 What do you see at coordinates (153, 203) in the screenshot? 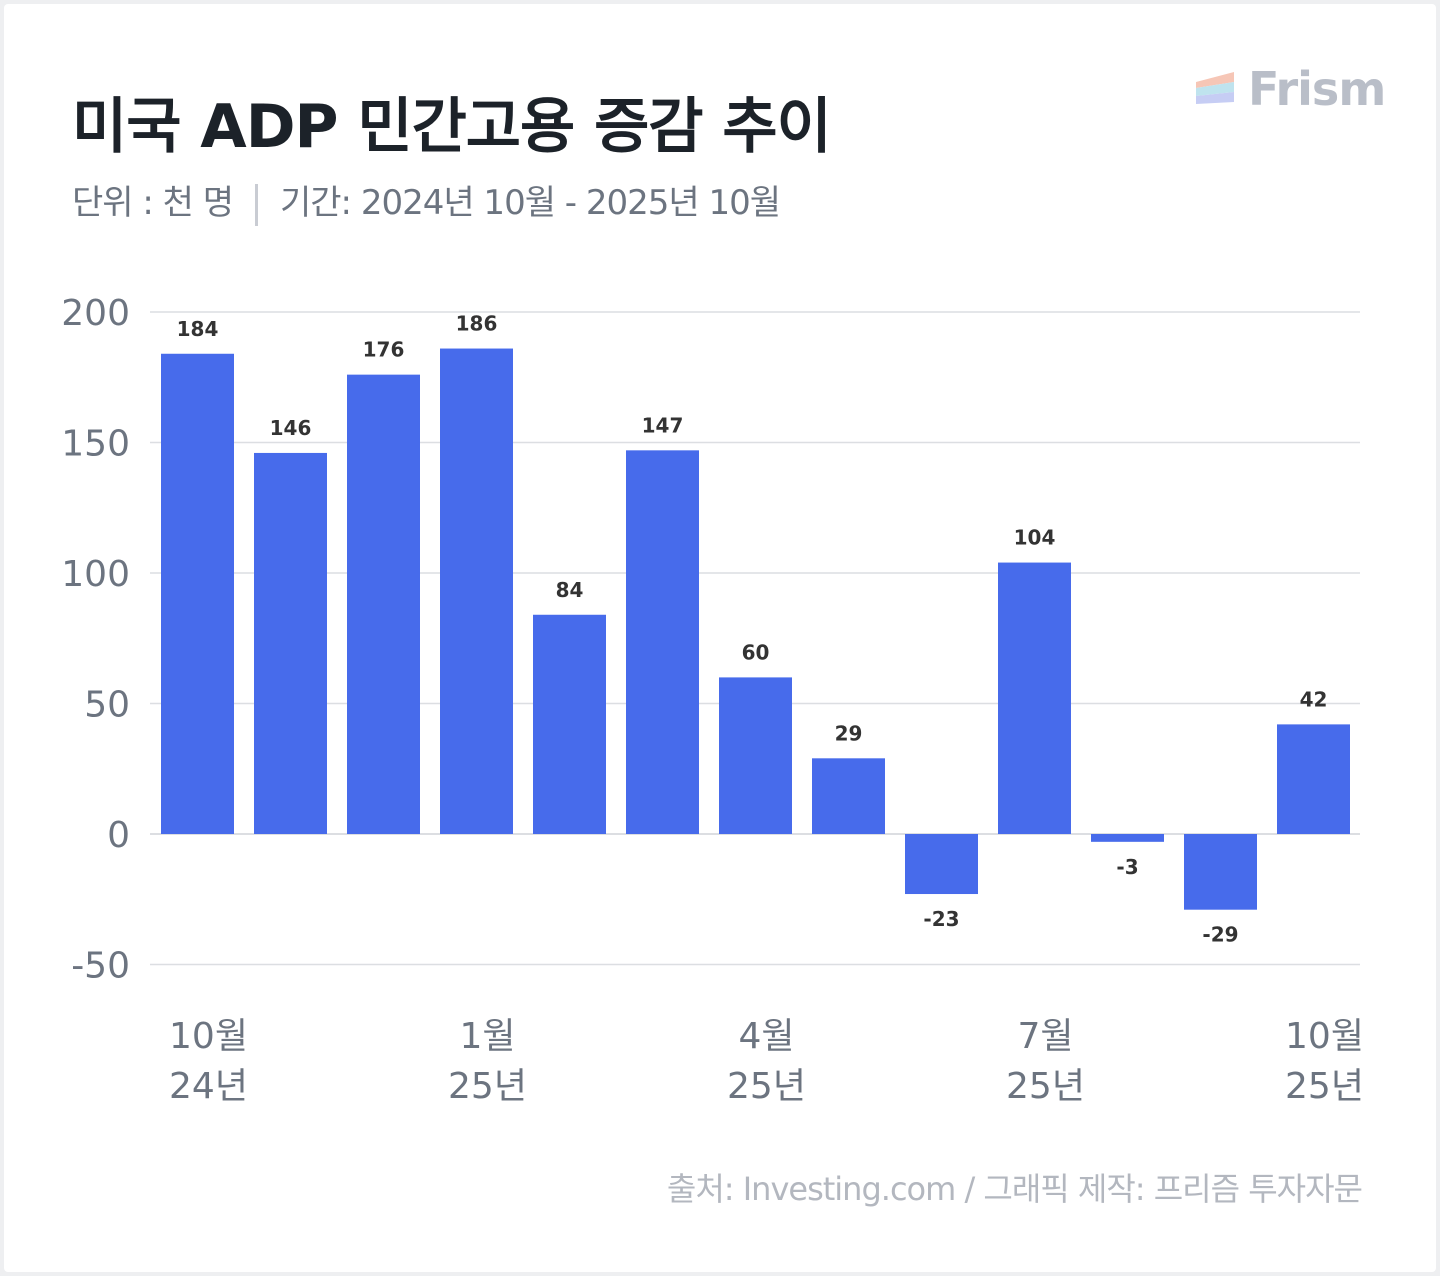
I see `unit-label: 단위 : 천 명` at bounding box center [153, 203].